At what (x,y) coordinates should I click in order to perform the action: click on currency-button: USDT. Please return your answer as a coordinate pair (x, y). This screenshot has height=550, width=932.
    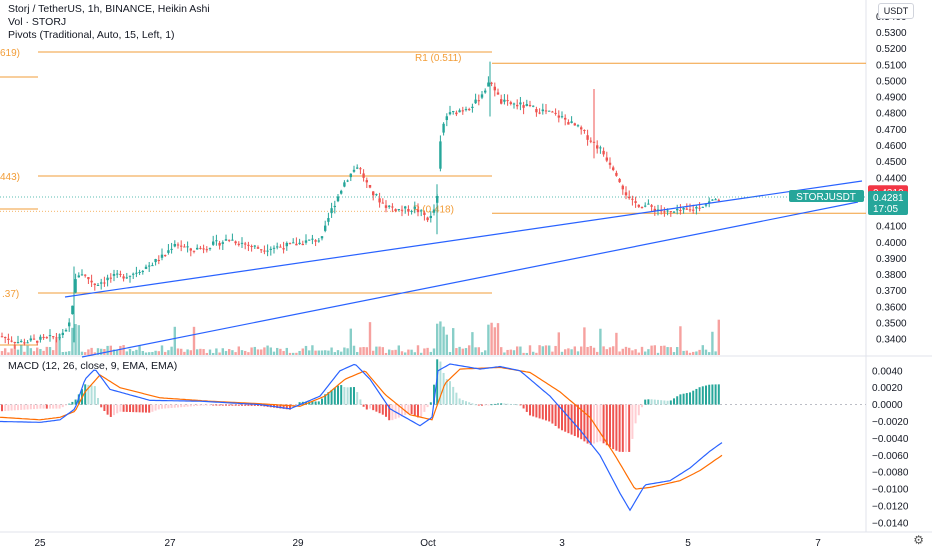
    Looking at the image, I should click on (896, 11).